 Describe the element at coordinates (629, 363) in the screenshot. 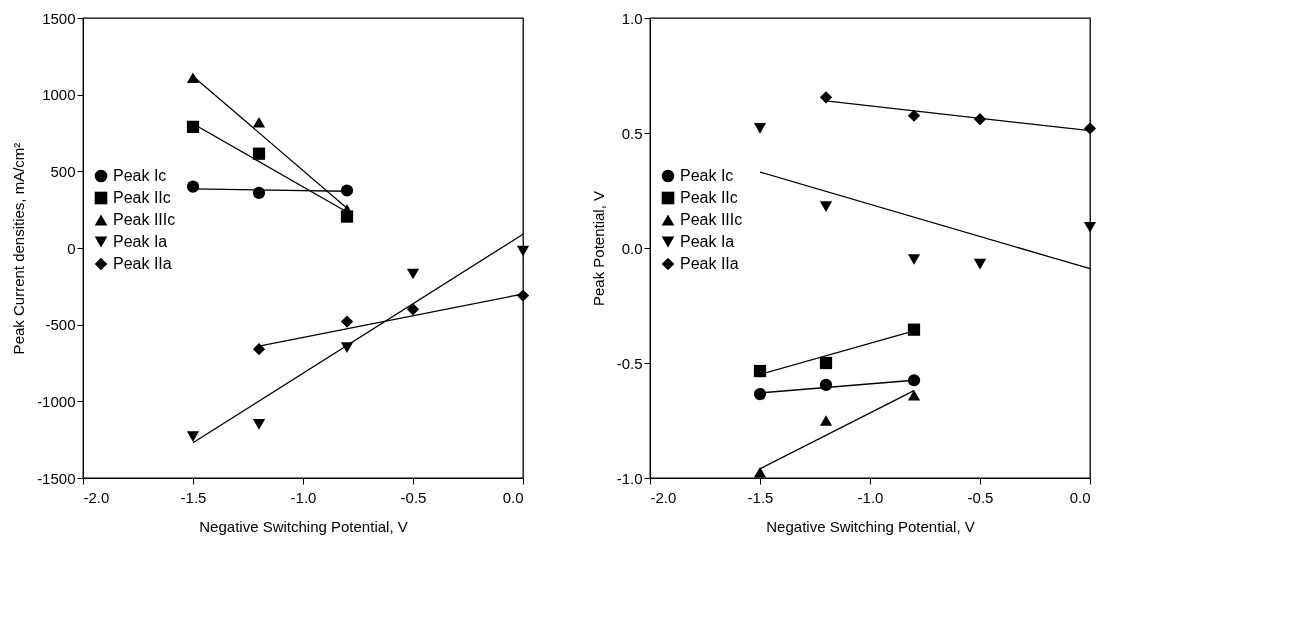

I see `y-tick-label: -0.5` at that location.